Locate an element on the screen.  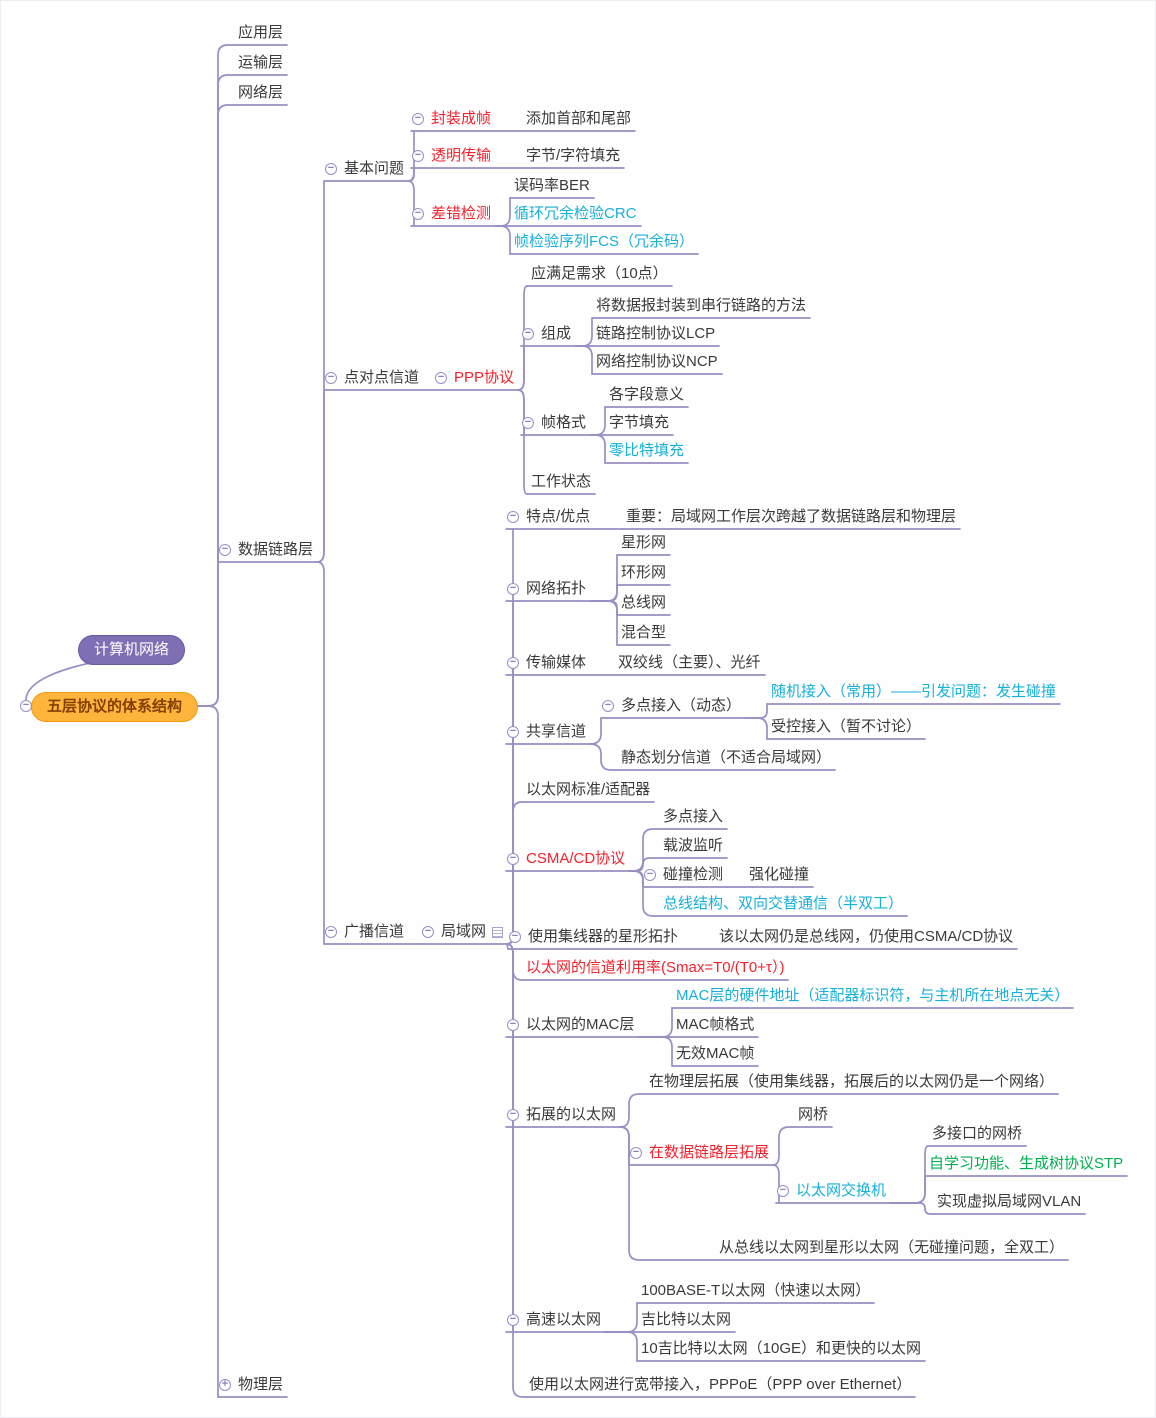
mindmap-node-wuli: 物理层 is located at coordinates (260, 1385).